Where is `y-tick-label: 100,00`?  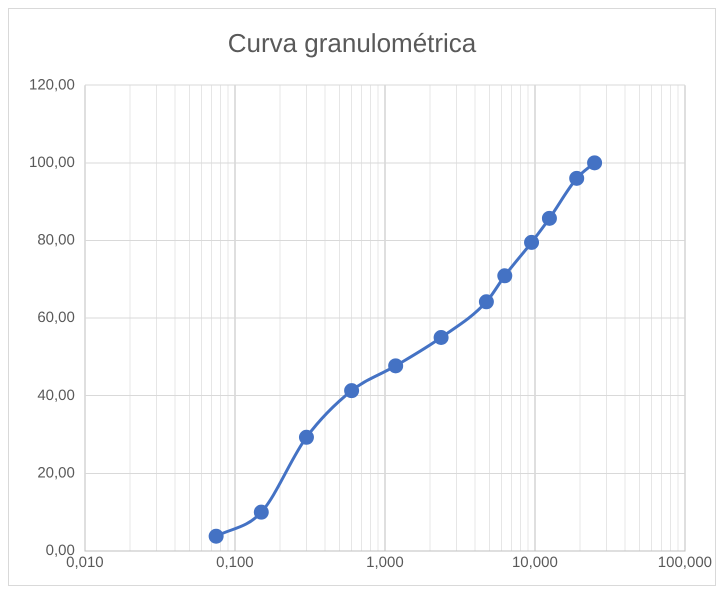
y-tick-label: 100,00 is located at coordinates (51, 162).